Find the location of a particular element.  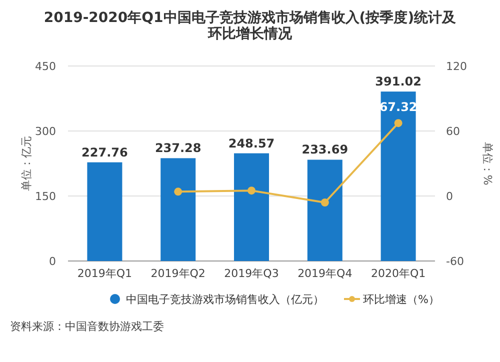

x-tick-label: 2019年Q2 is located at coordinates (178, 273).